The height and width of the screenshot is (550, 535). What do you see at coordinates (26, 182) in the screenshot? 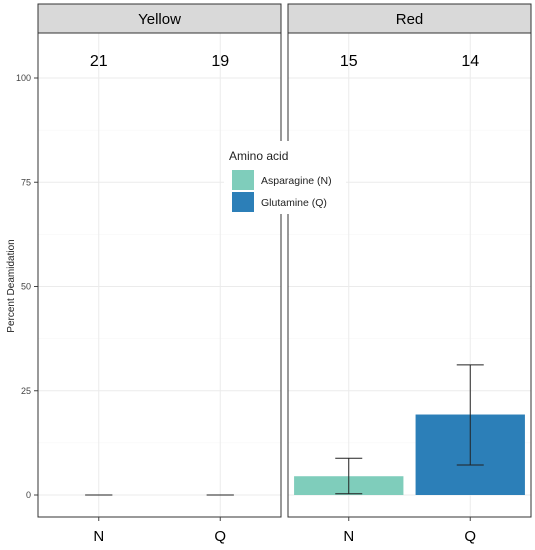
I see `y-tick-label: 75` at bounding box center [26, 182].